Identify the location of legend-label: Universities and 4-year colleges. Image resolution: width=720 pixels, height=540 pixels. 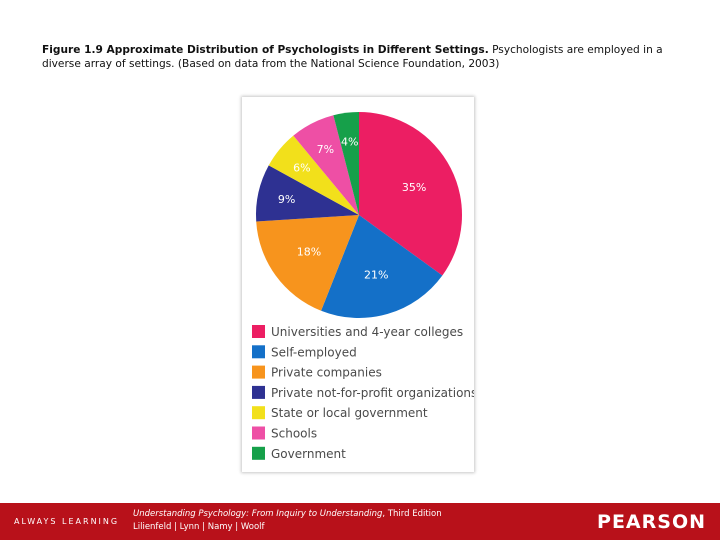
(367, 332).